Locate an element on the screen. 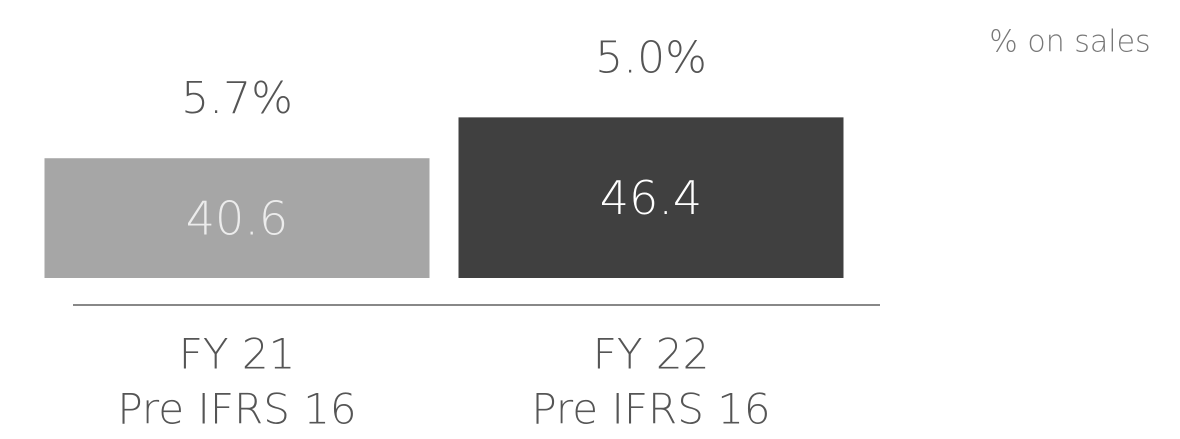 Image resolution: width=1180 pixels, height=439 pixels. secondary-value-label: 5.7% is located at coordinates (237, 98).